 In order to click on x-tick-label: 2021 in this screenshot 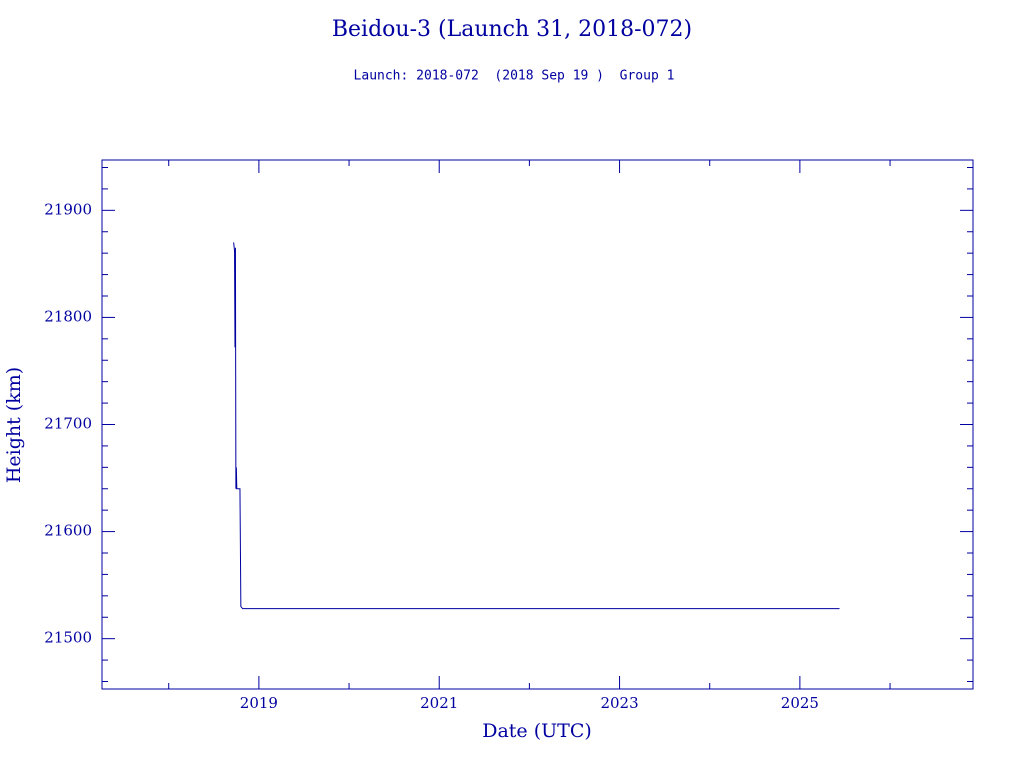, I will do `click(439, 703)`.